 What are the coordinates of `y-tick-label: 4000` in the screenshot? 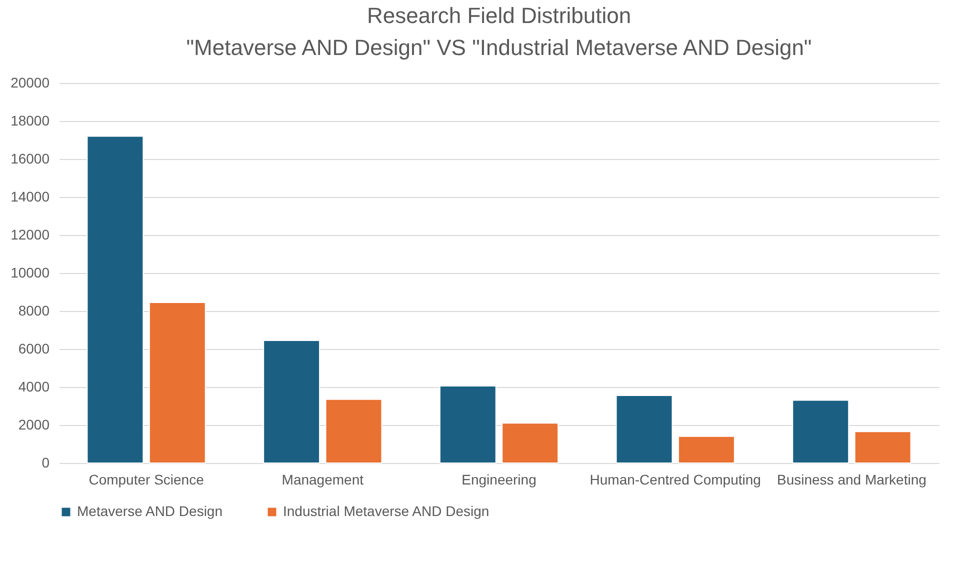 It's located at (34, 386).